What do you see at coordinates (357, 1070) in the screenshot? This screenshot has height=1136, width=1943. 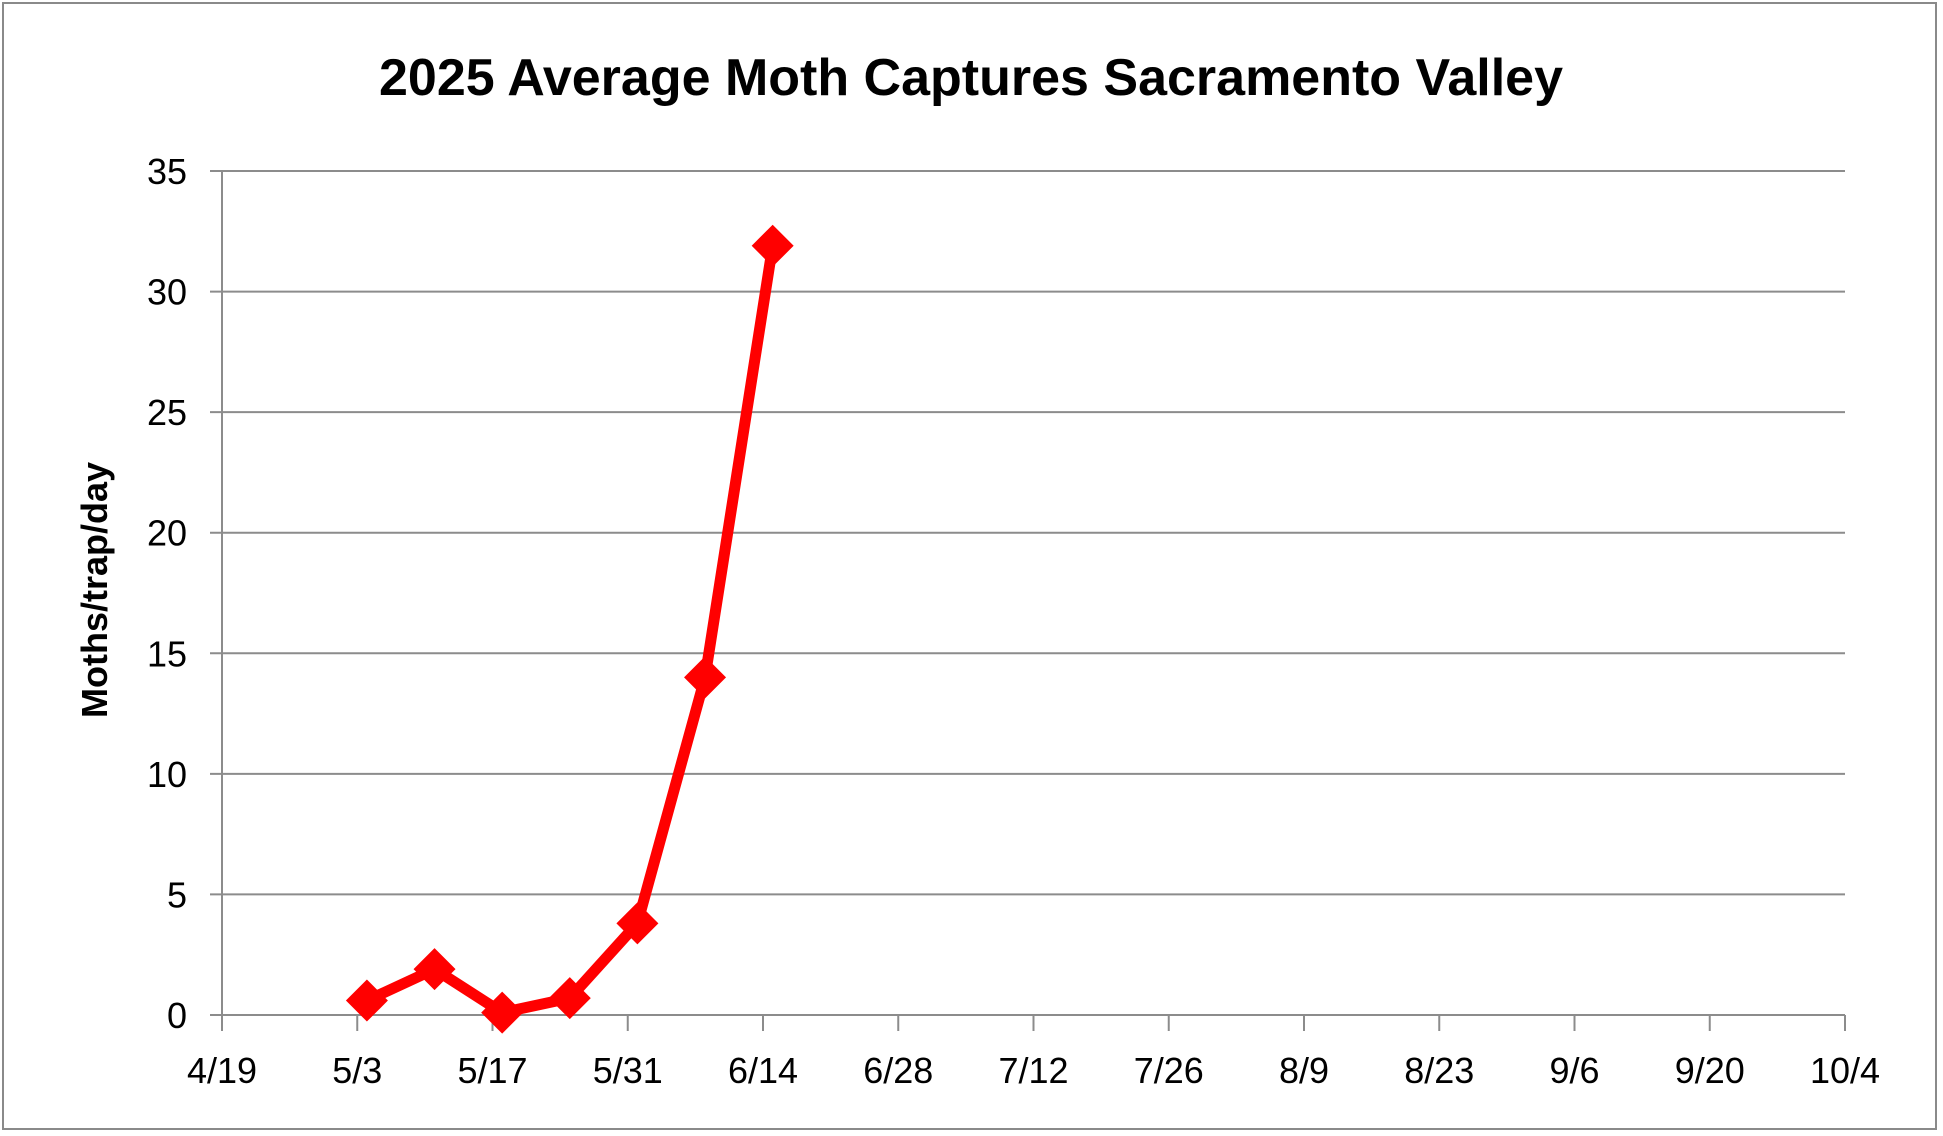 I see `x-tick-label: 5/3` at bounding box center [357, 1070].